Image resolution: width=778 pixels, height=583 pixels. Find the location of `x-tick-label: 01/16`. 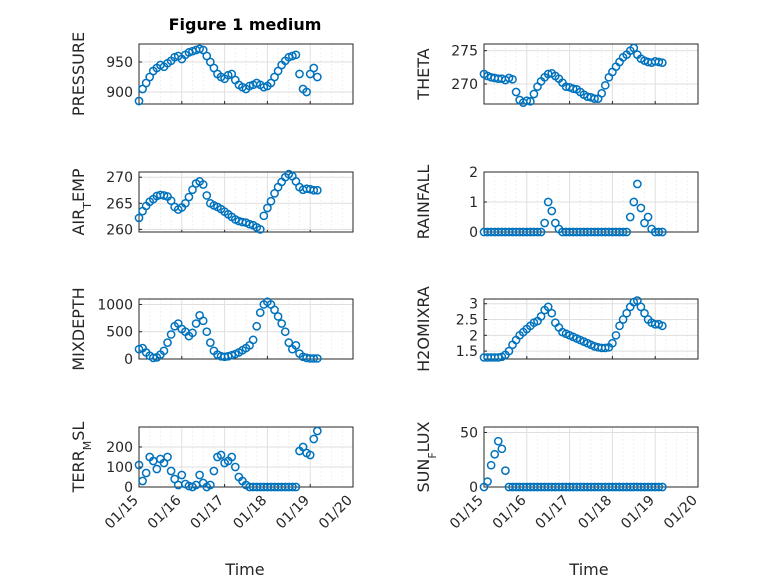

x-tick-label: 01/16 is located at coordinates (510, 512).